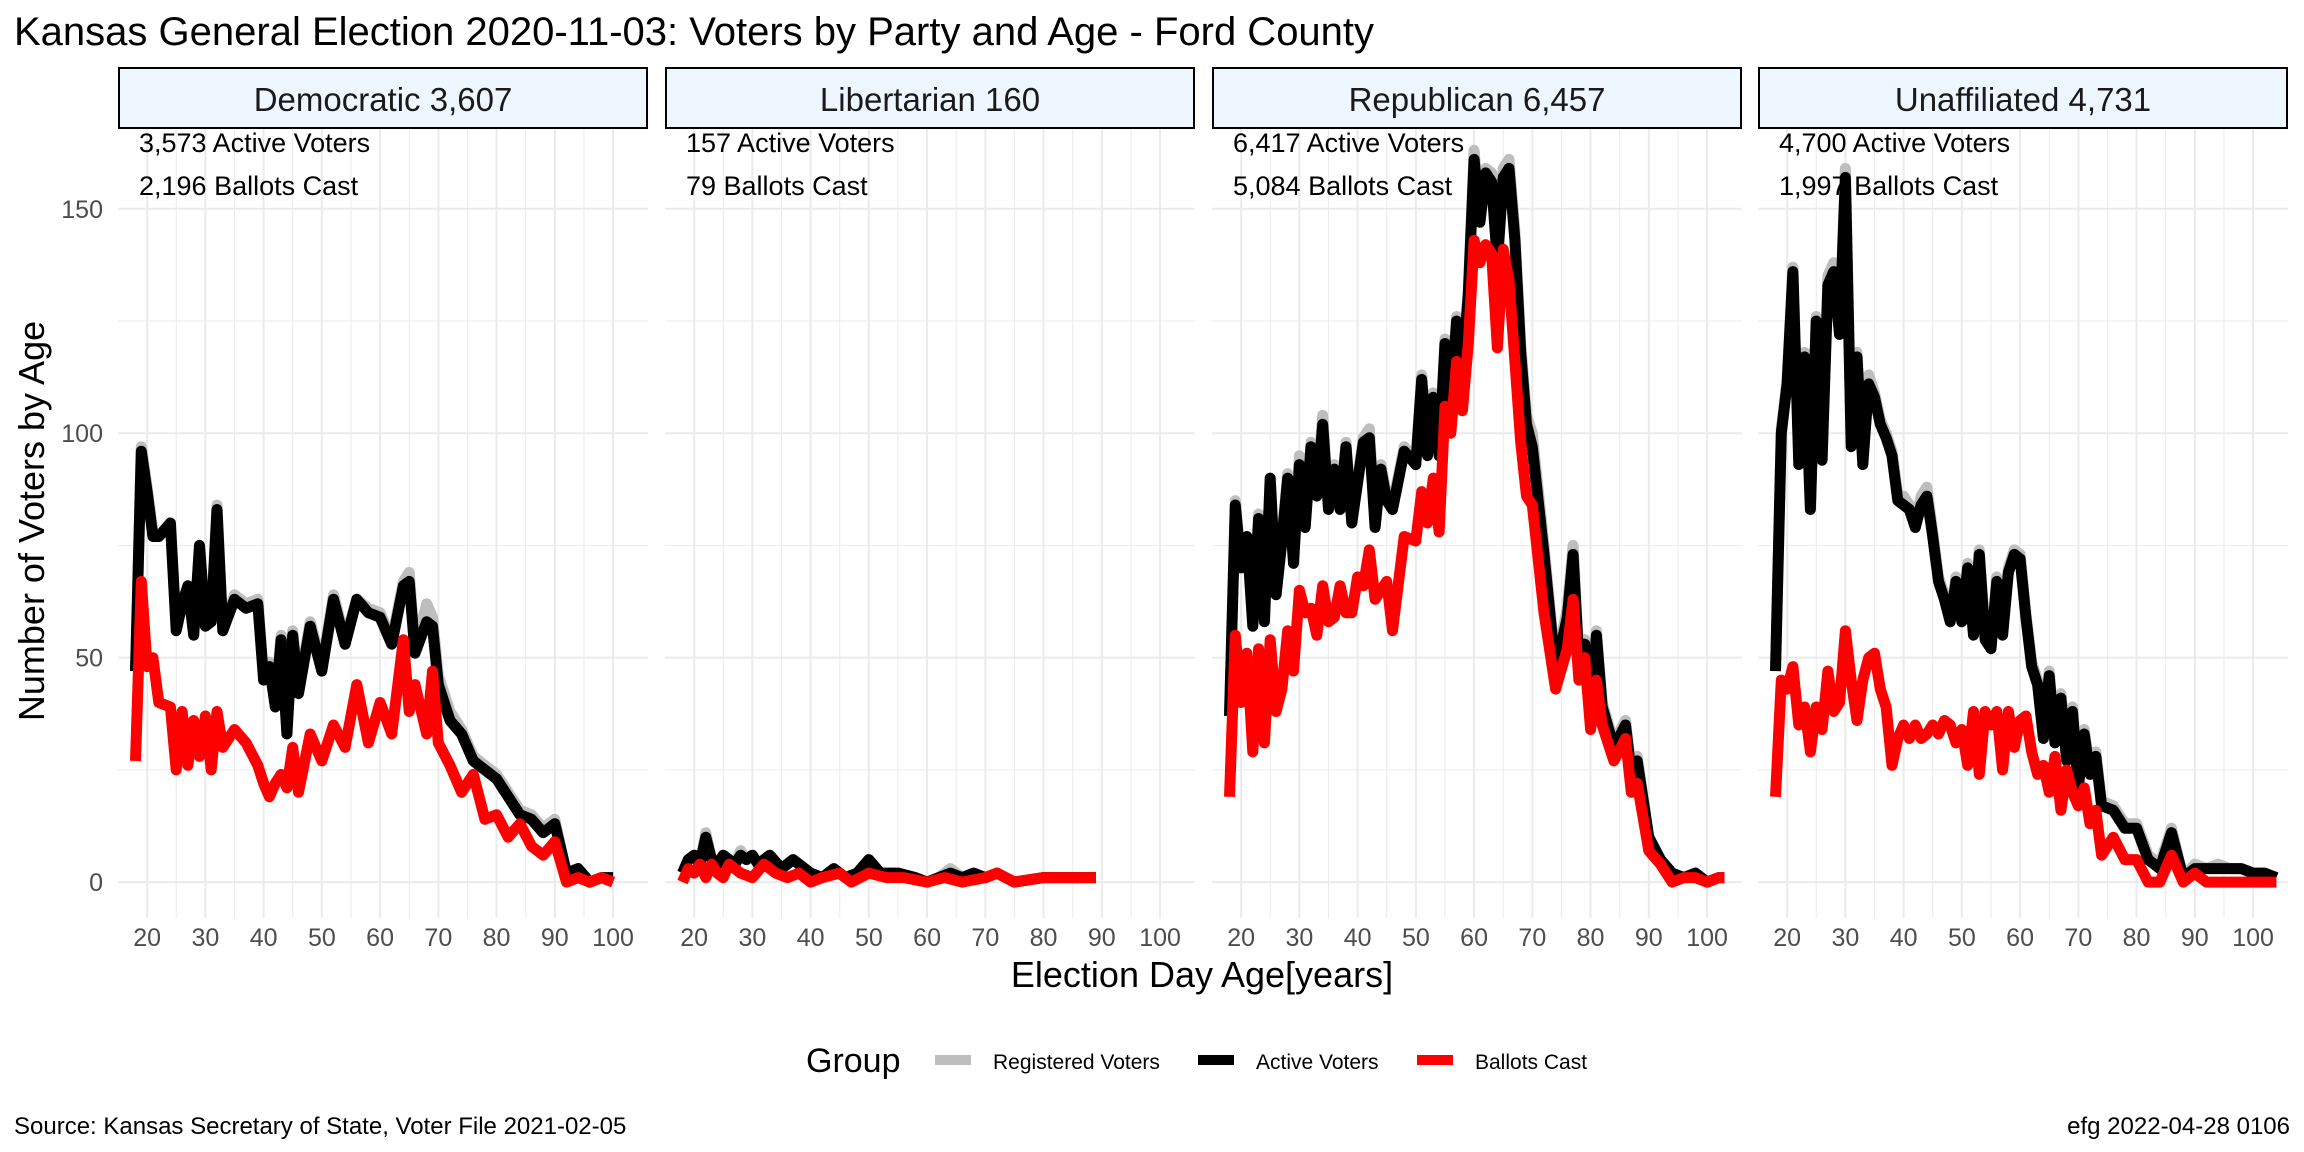 The height and width of the screenshot is (1152, 2304). I want to click on y-tick-label: 50, so click(89, 659).